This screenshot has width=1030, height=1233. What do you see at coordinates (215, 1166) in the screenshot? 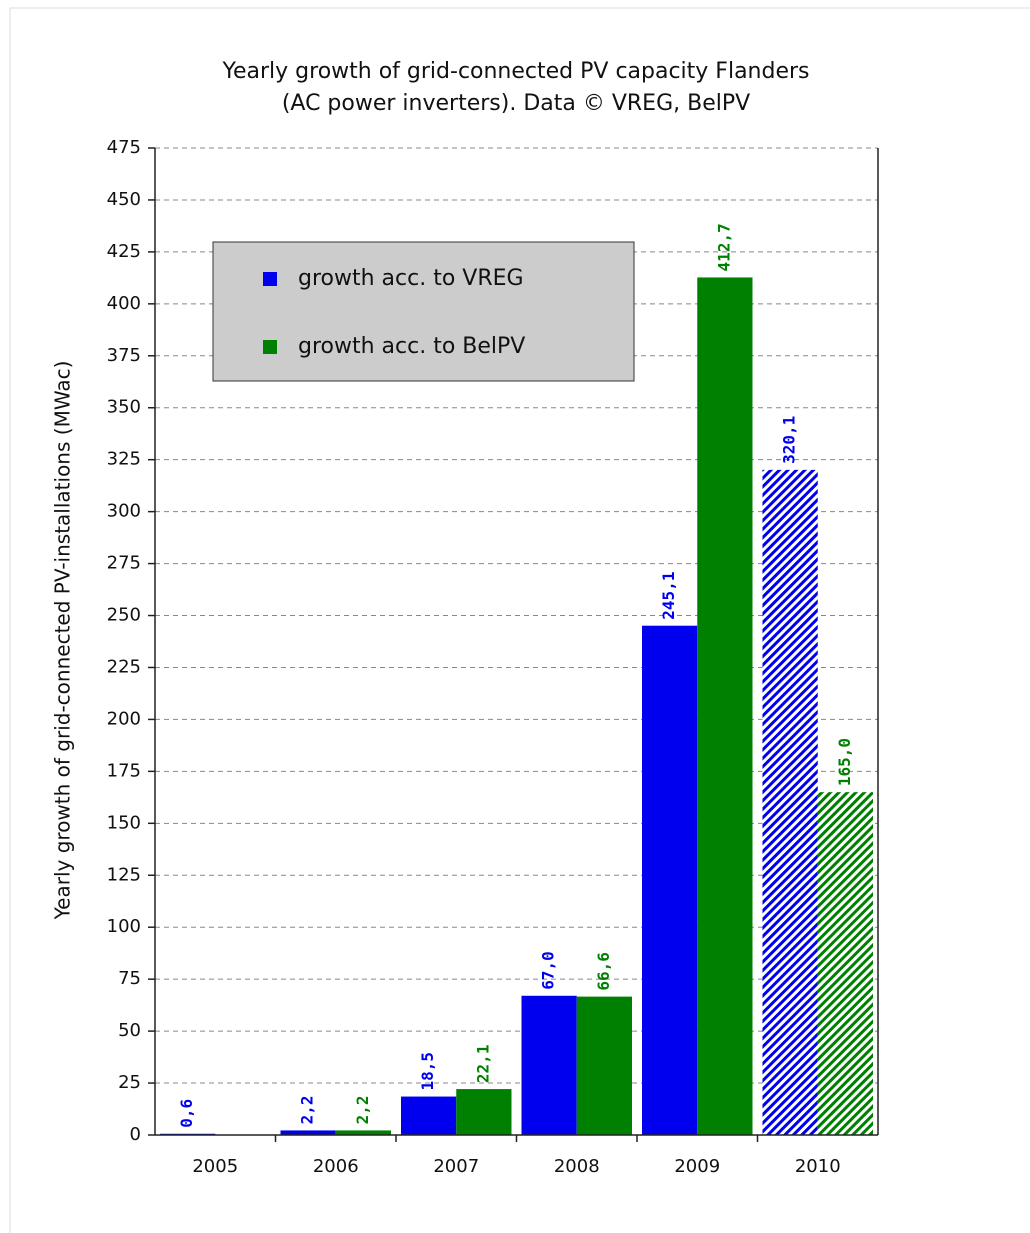
I see `x-tick-label: 2005` at bounding box center [215, 1166].